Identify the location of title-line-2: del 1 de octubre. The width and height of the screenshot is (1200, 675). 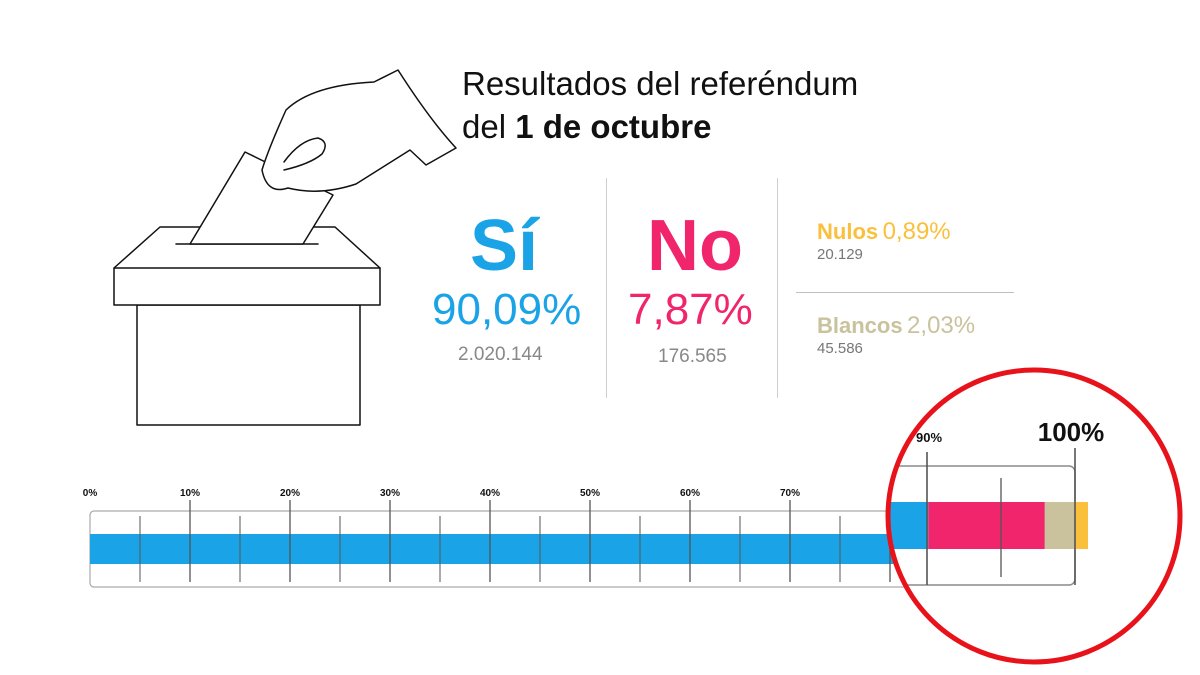
(660, 126).